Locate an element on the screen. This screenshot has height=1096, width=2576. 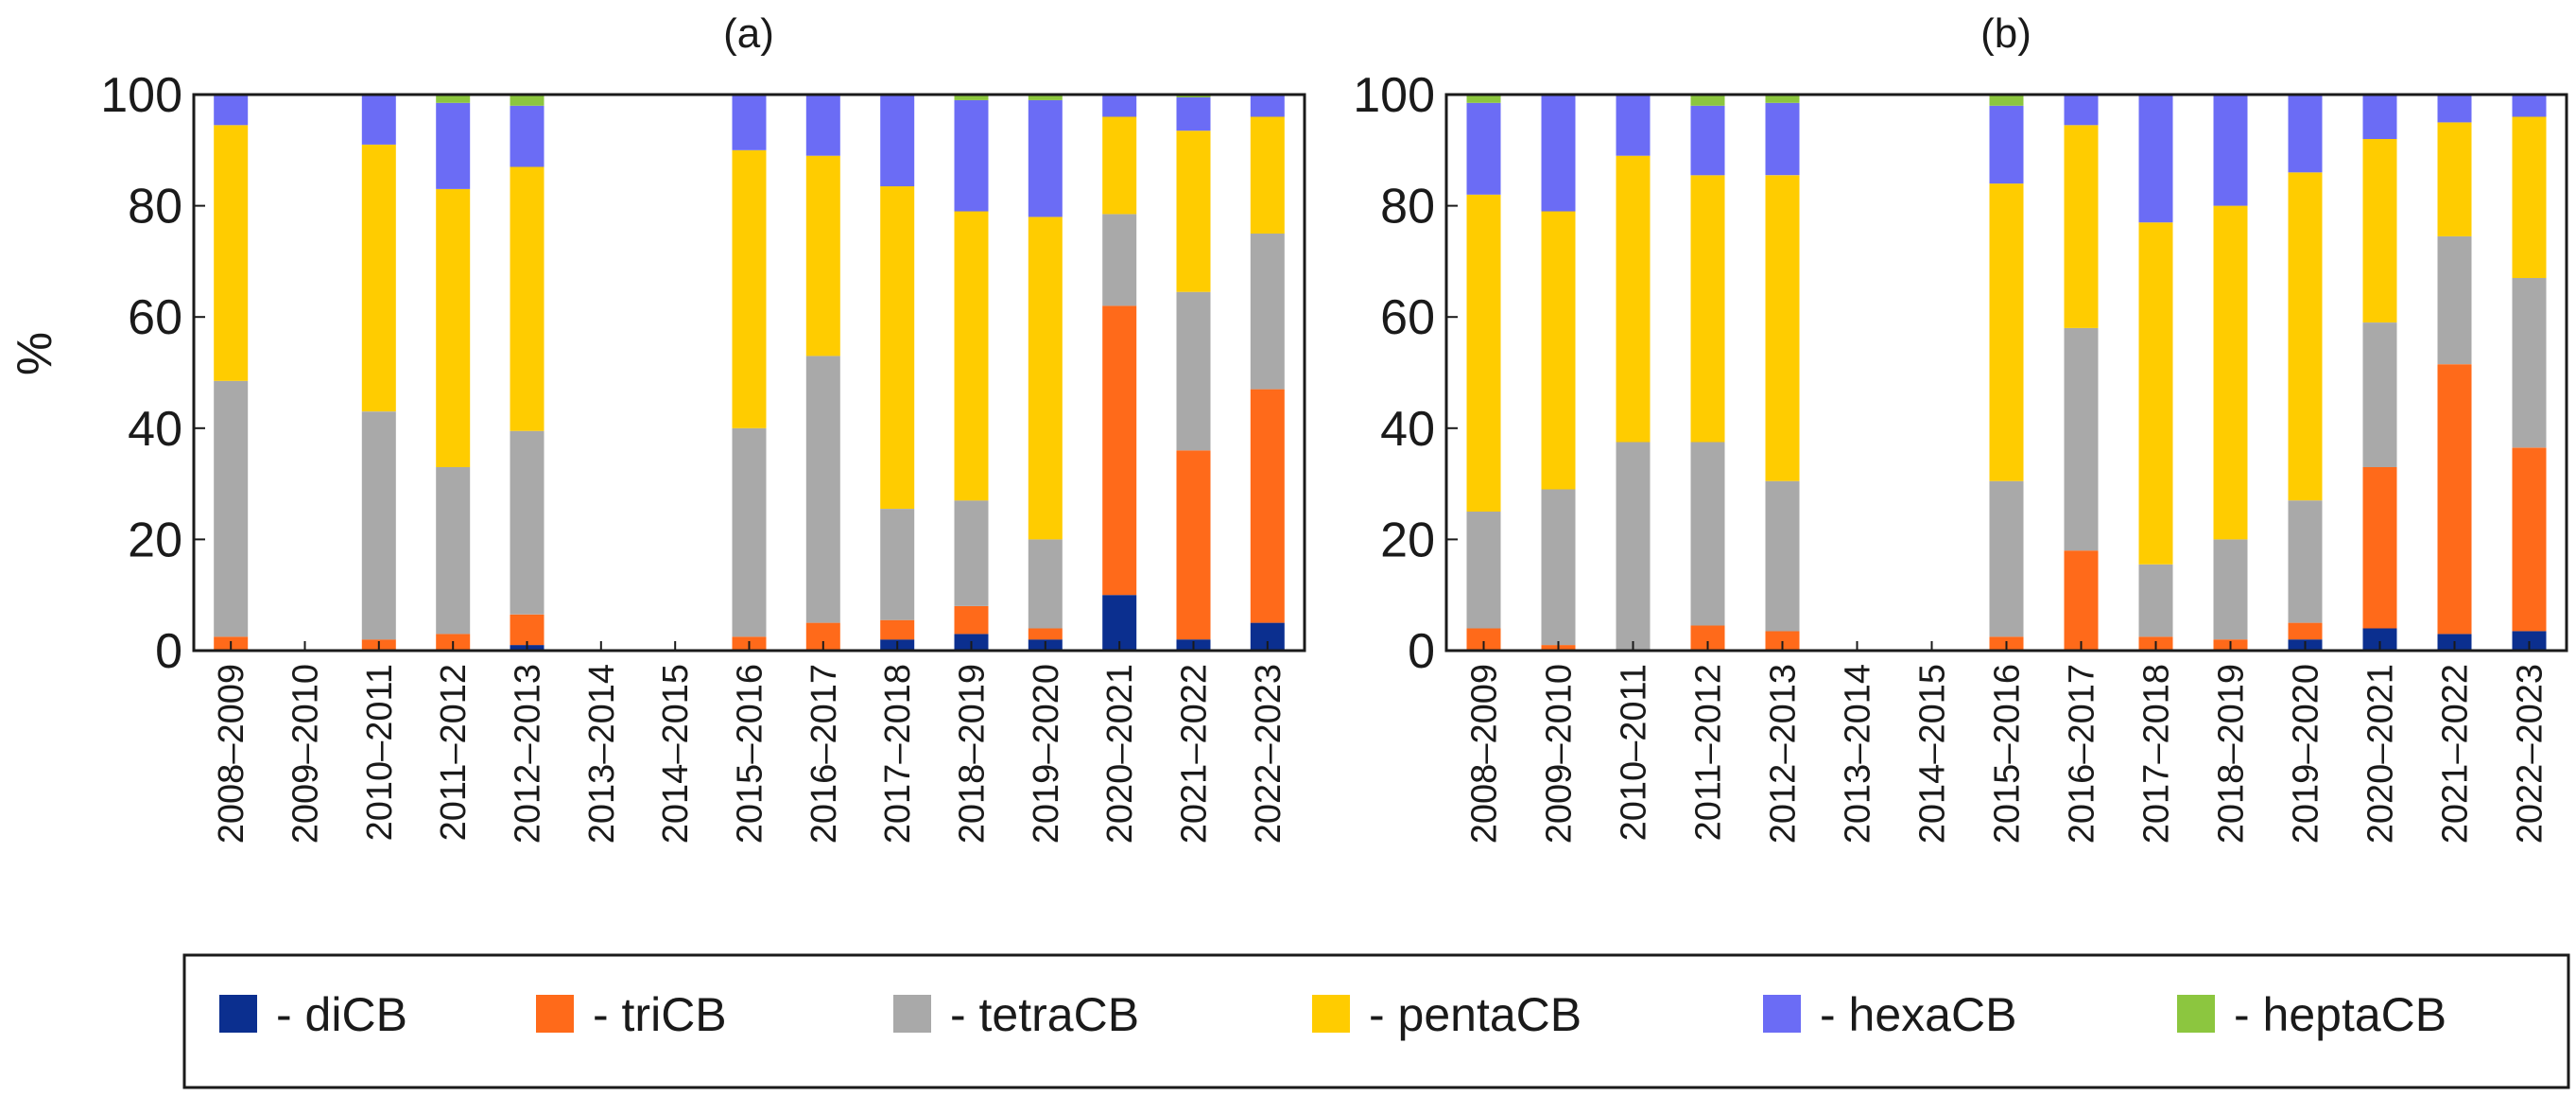
y-axis-label: % is located at coordinates (35, 353).